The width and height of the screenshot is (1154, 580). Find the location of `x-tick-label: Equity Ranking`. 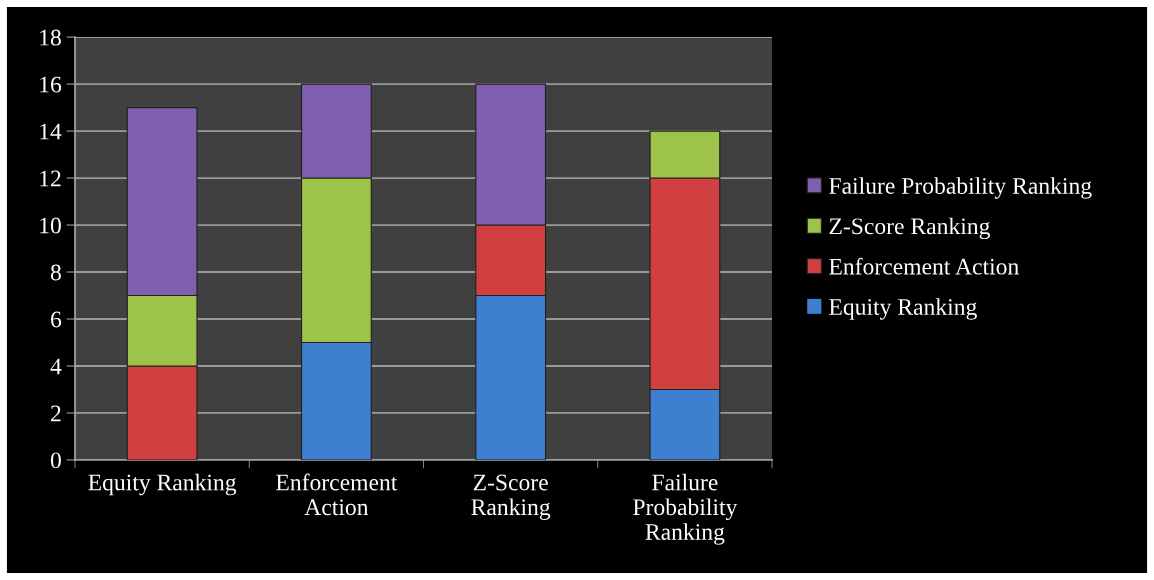

x-tick-label: Equity Ranking is located at coordinates (162, 484).